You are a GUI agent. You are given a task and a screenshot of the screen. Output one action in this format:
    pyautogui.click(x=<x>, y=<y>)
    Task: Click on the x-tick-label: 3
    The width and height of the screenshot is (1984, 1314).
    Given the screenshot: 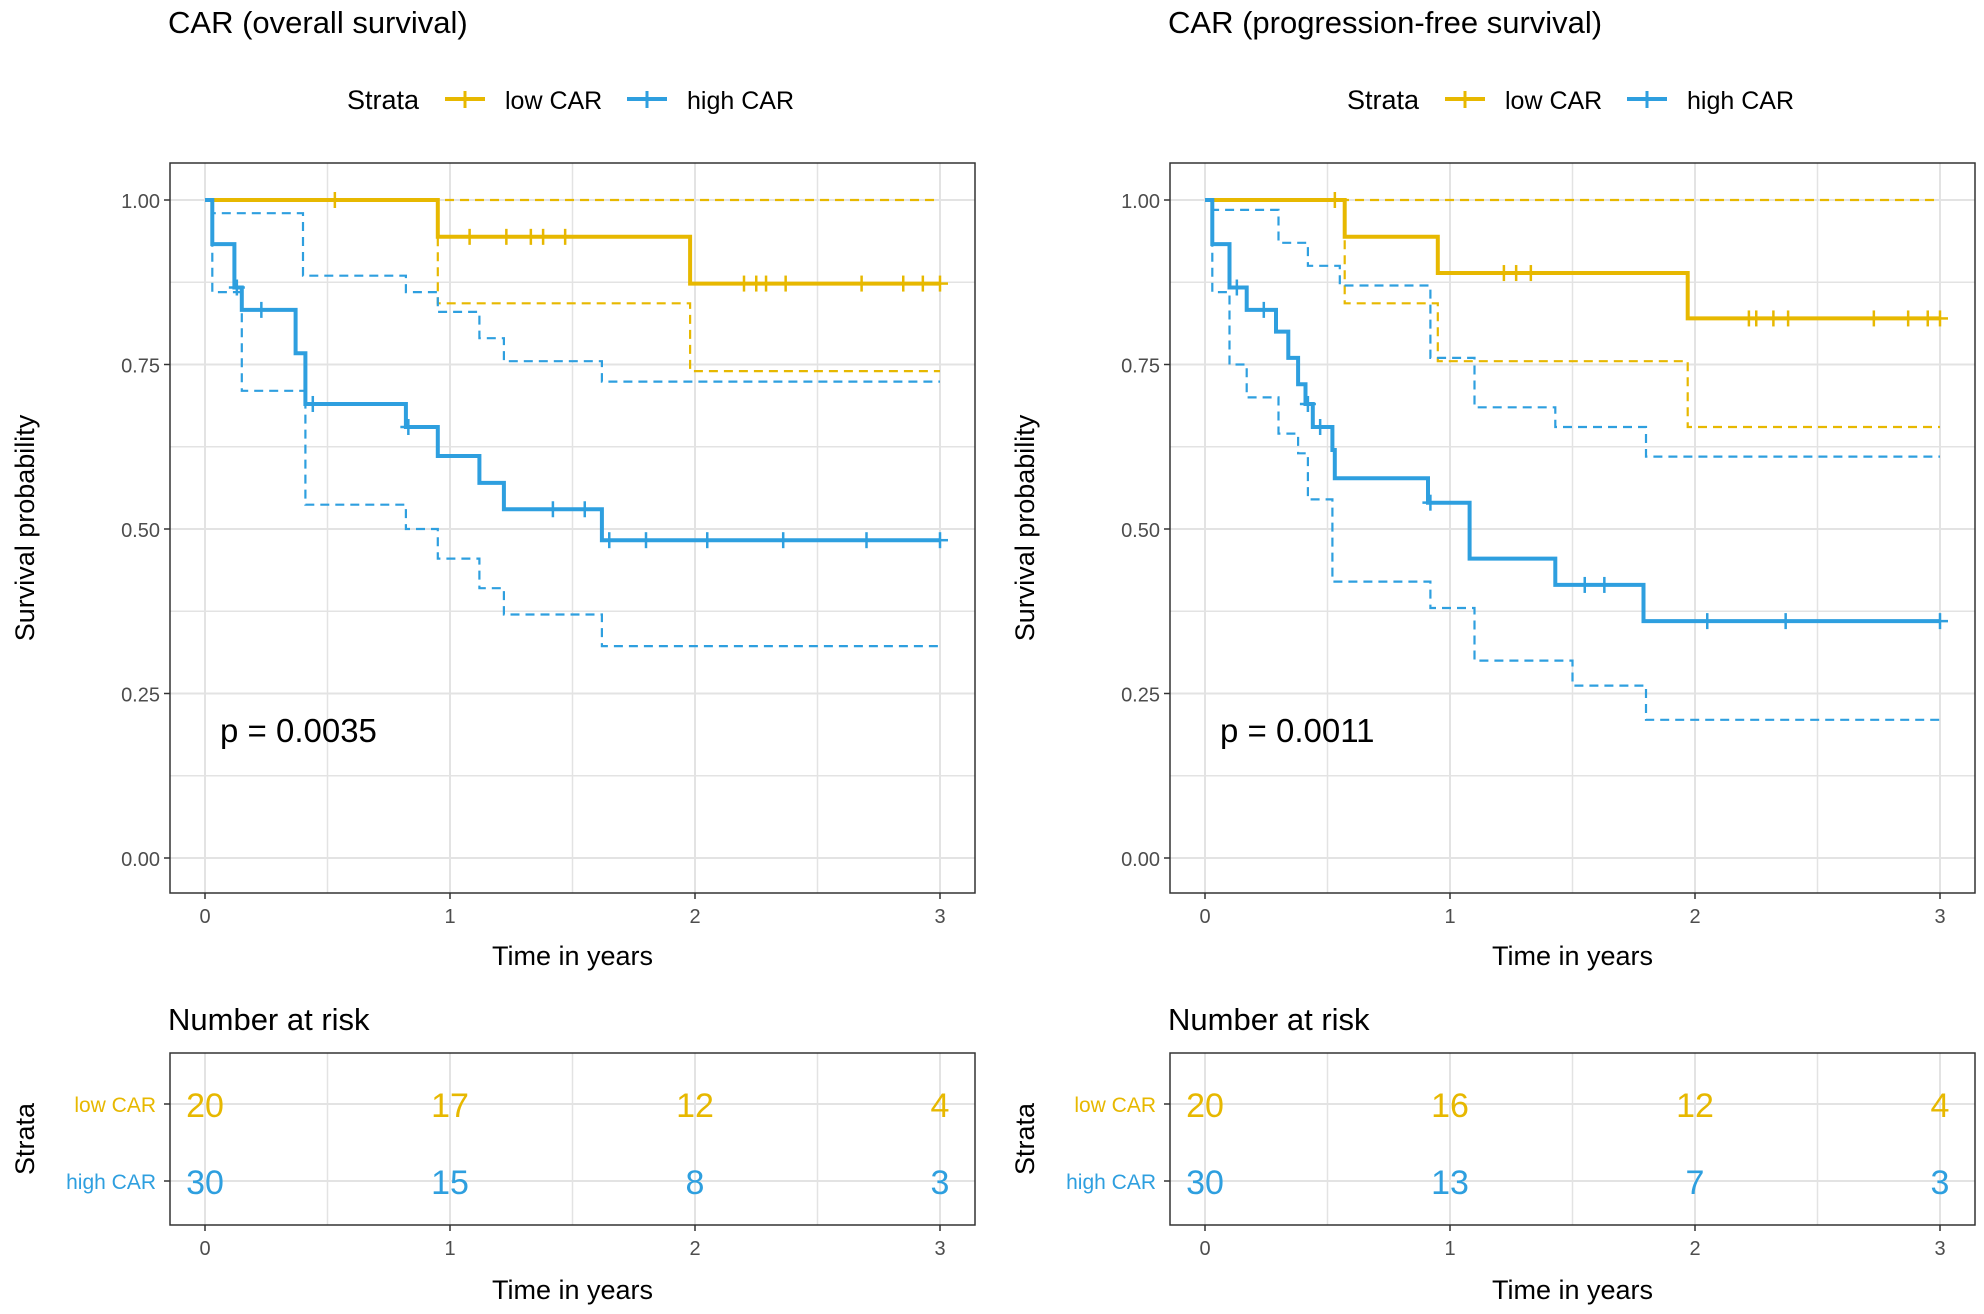 What is the action you would take?
    pyautogui.click(x=1939, y=917)
    